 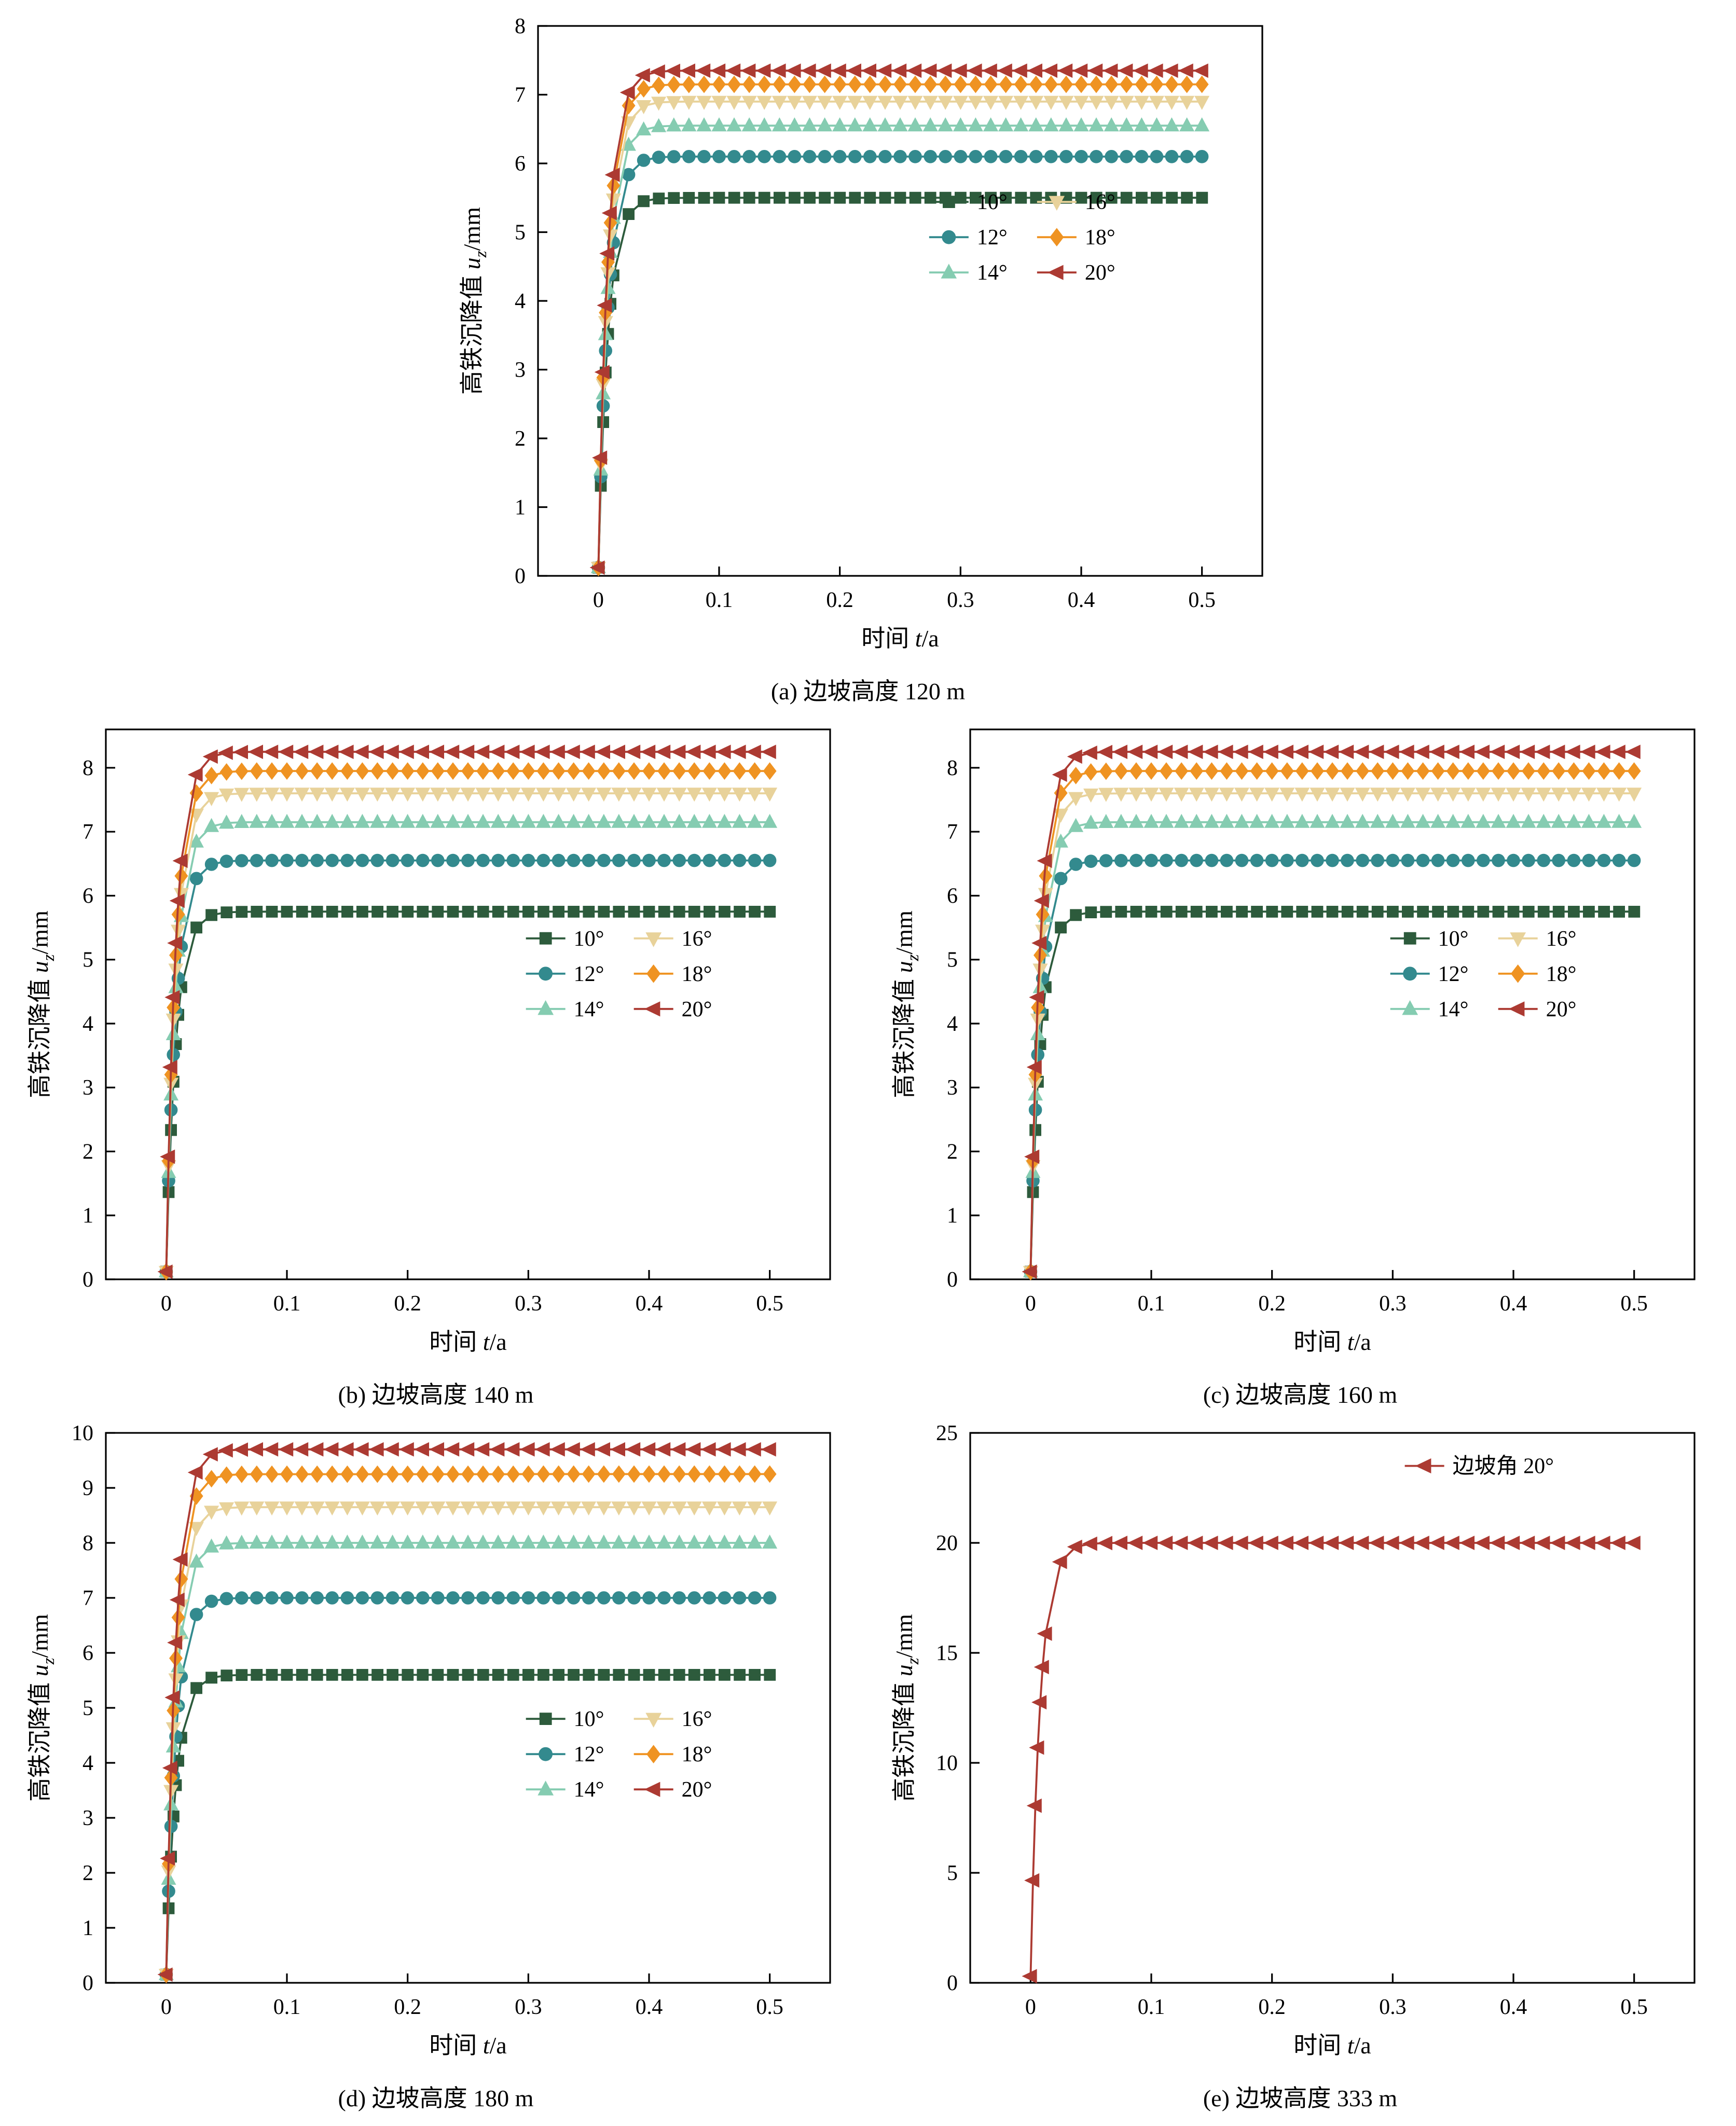 What do you see at coordinates (87, 1708) in the screenshot?
I see `y-tick-label: 5` at bounding box center [87, 1708].